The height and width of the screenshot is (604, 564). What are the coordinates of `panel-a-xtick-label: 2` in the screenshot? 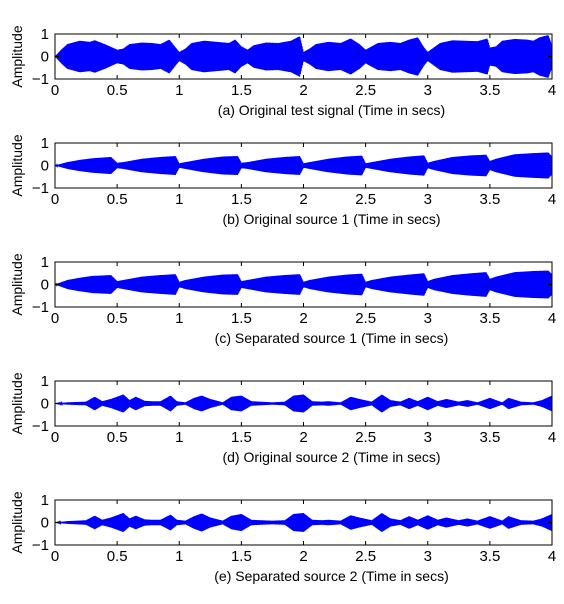 It's located at (303, 90).